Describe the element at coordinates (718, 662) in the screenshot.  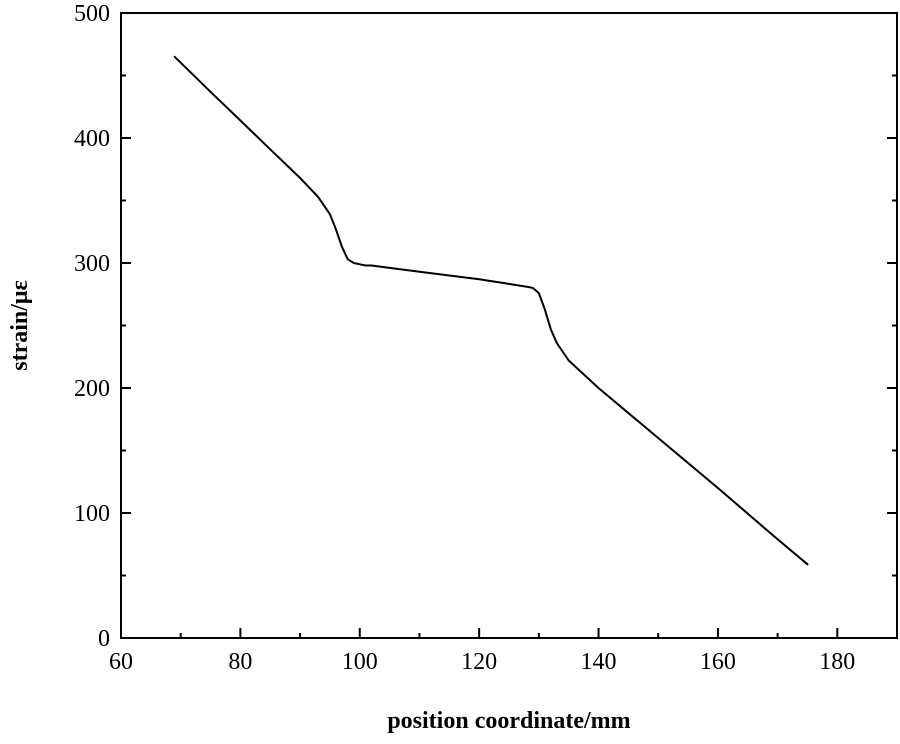
I see `x-tick-label: 160` at that location.